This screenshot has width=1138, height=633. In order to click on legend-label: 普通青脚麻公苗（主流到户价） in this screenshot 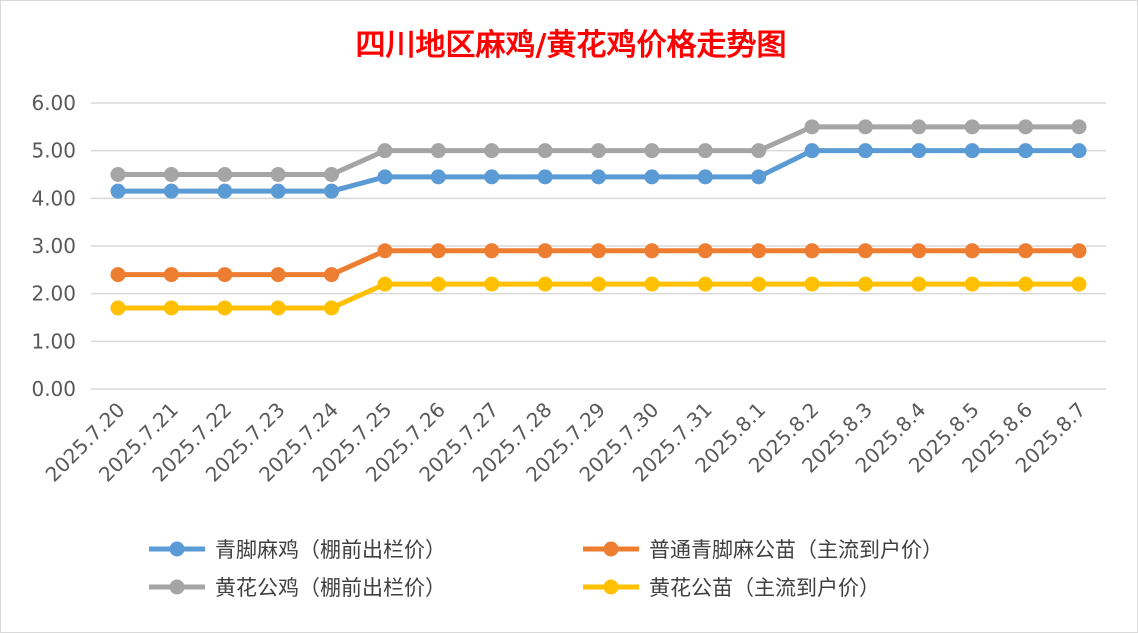, I will do `click(796, 550)`.